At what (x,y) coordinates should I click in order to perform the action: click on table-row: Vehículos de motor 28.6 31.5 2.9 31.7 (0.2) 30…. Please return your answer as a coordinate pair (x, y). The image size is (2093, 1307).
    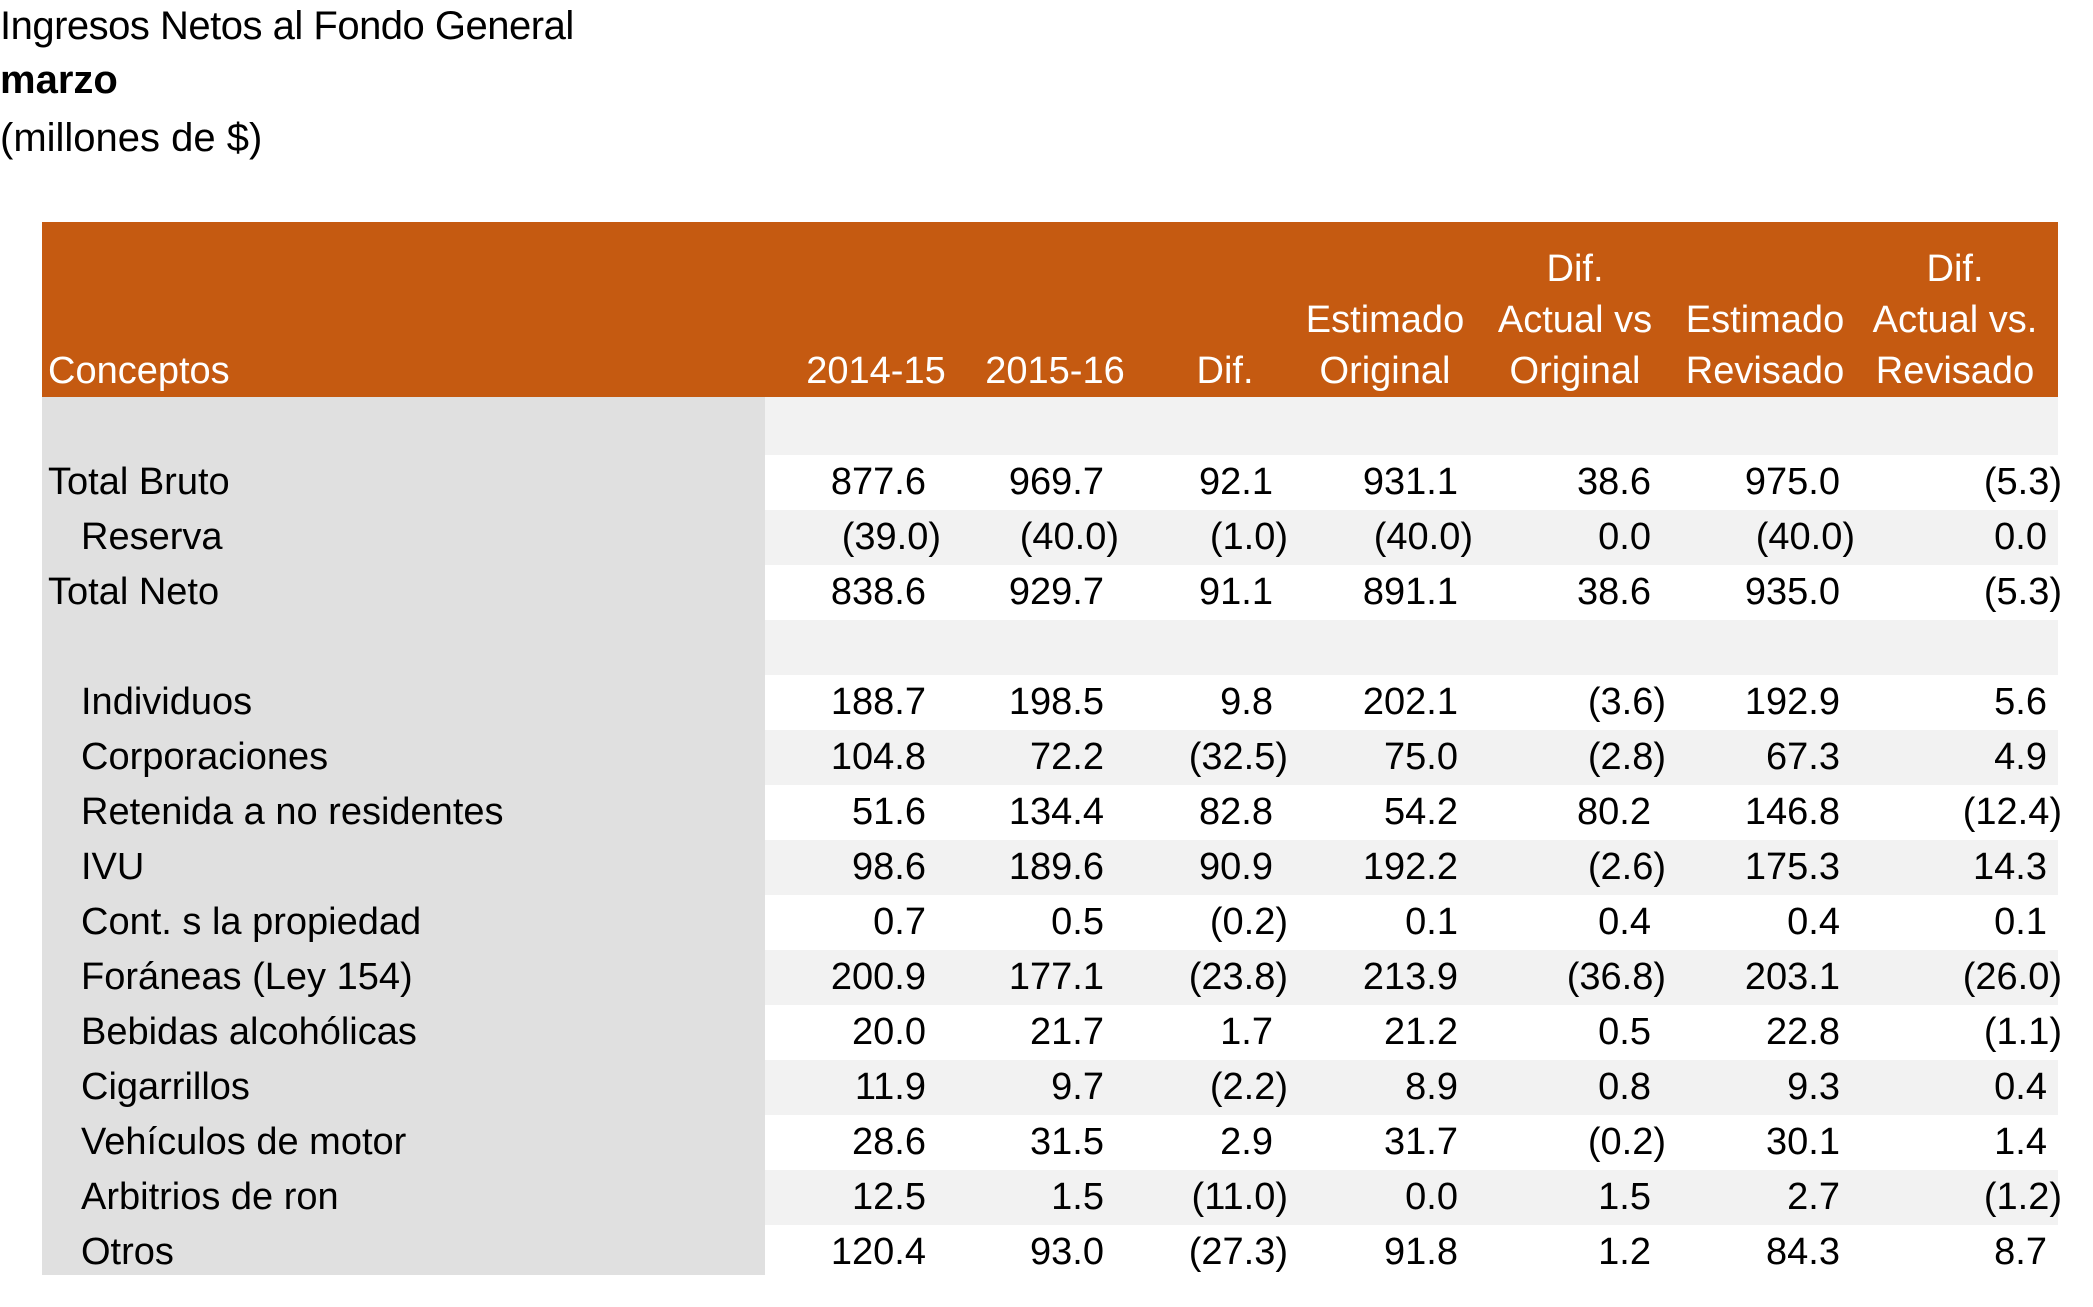
    Looking at the image, I should click on (1046, 1142).